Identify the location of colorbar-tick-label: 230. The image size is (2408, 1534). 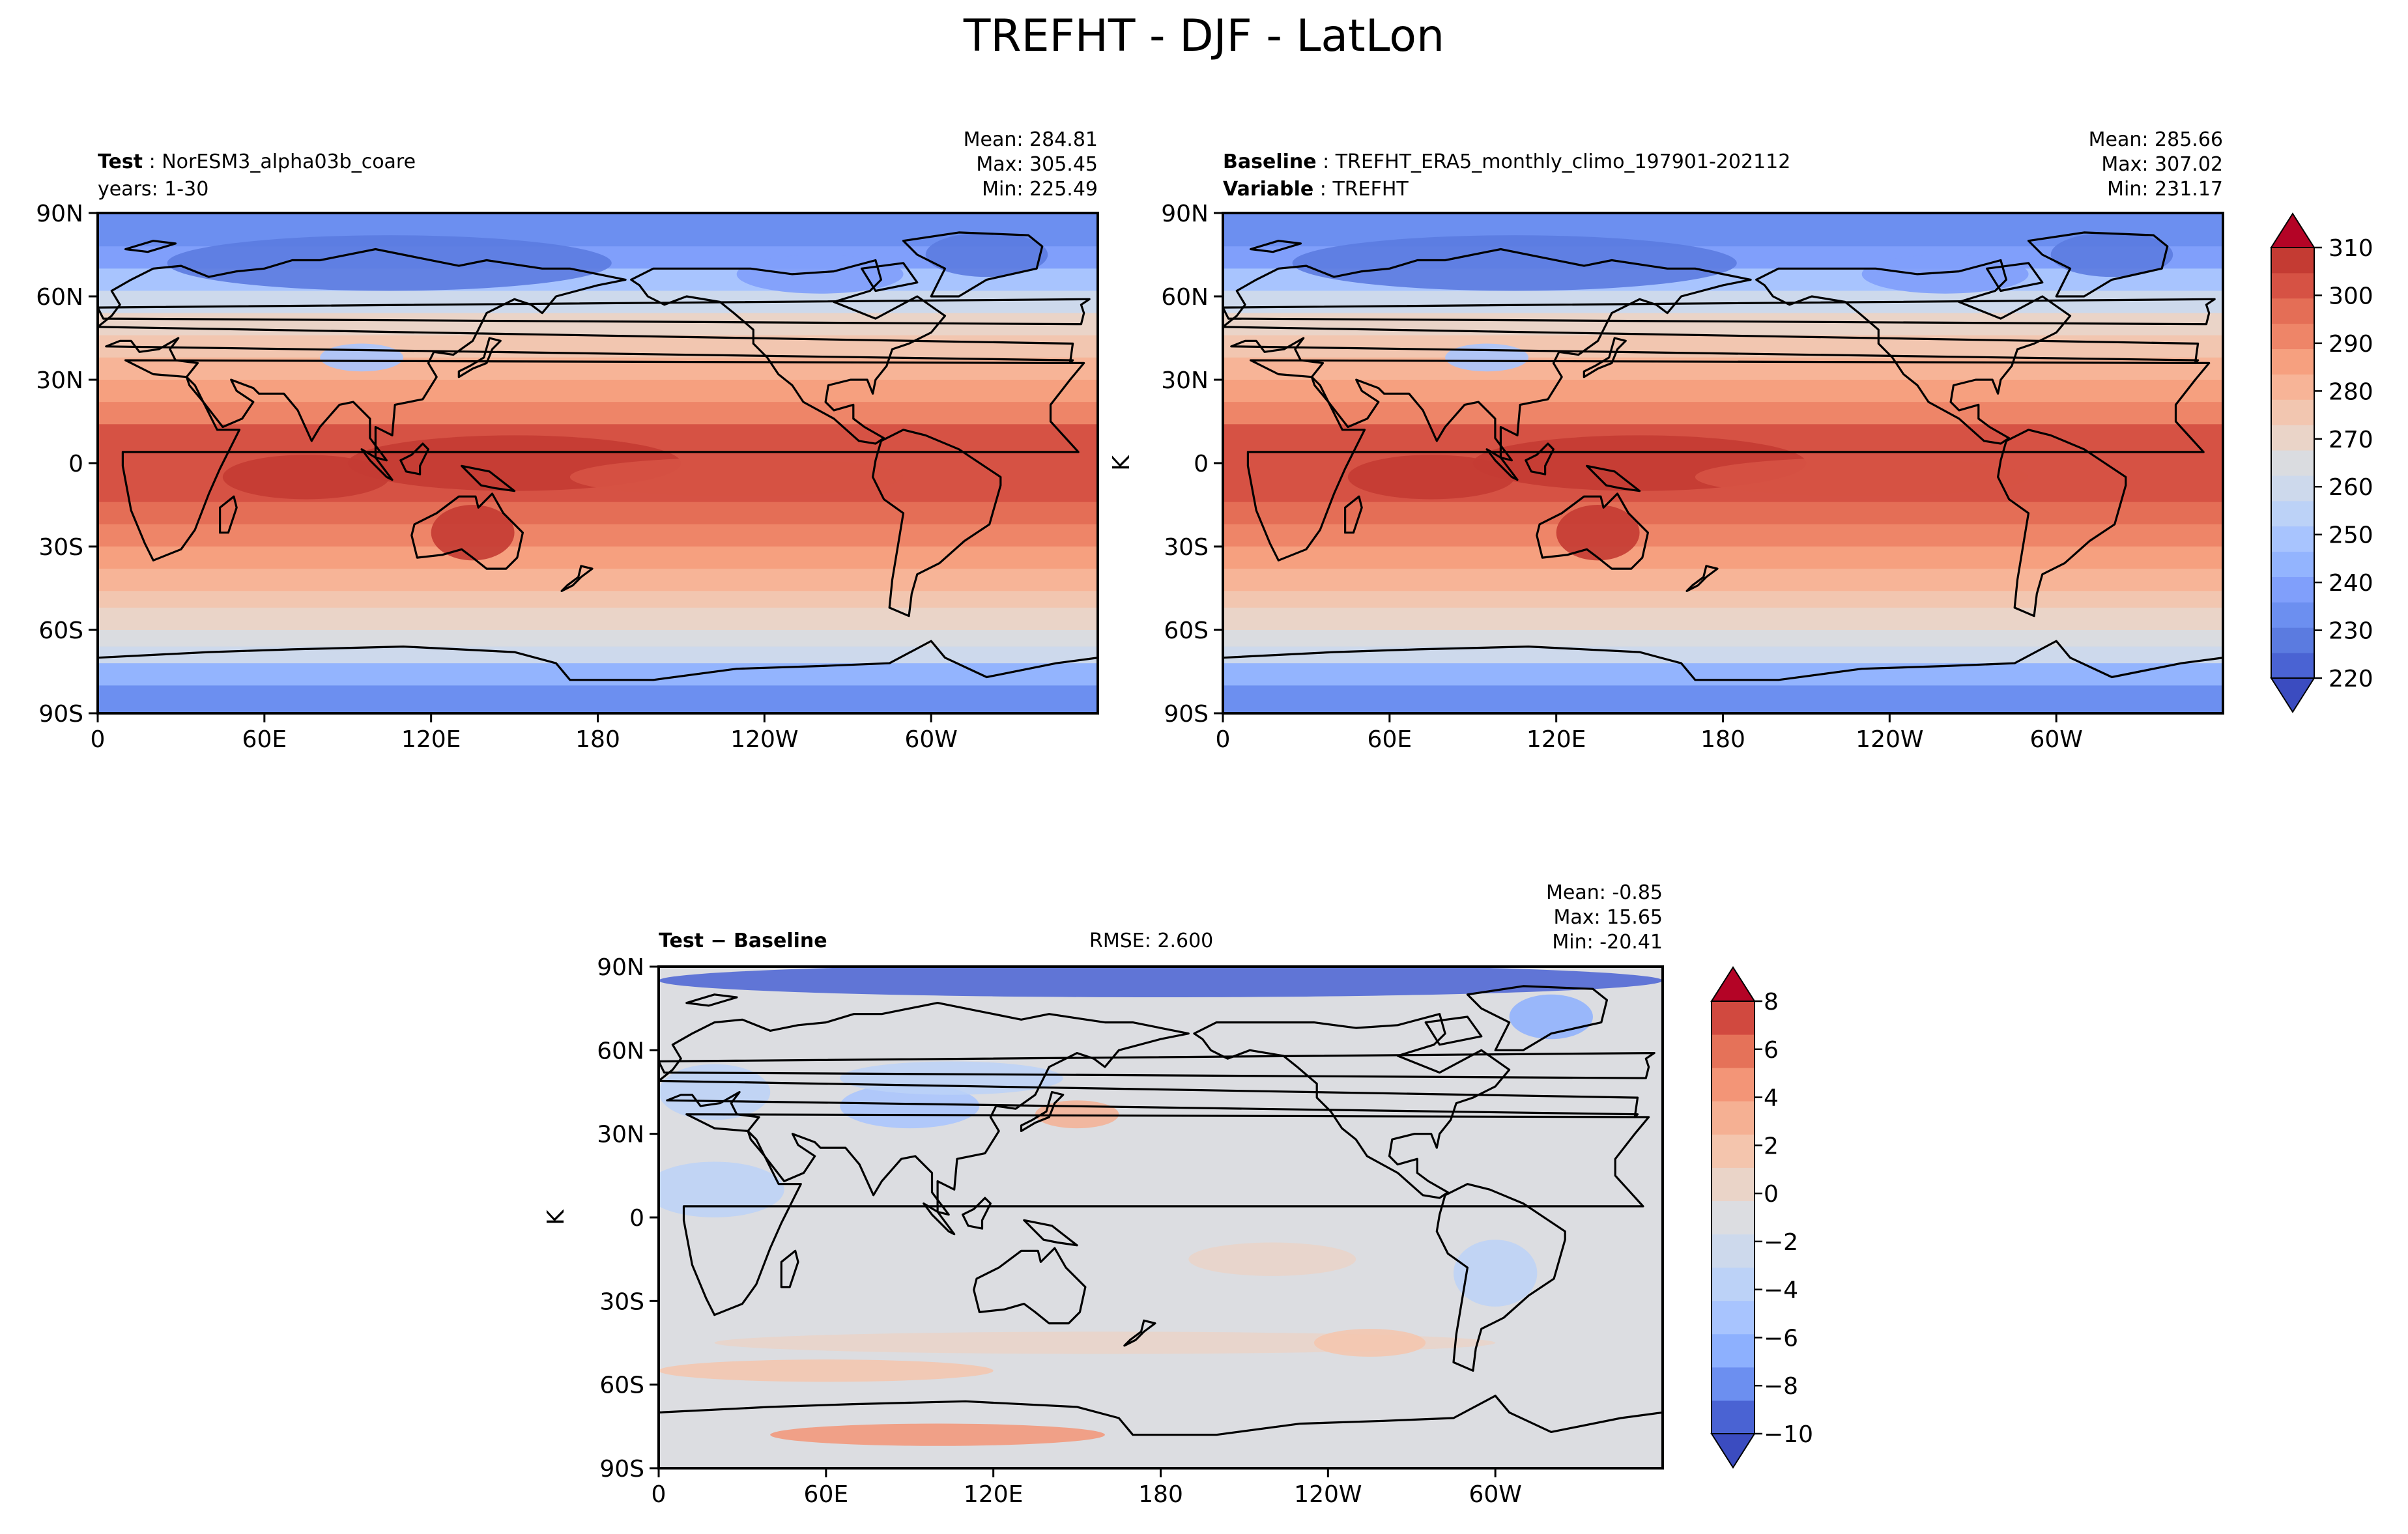
(2351, 631).